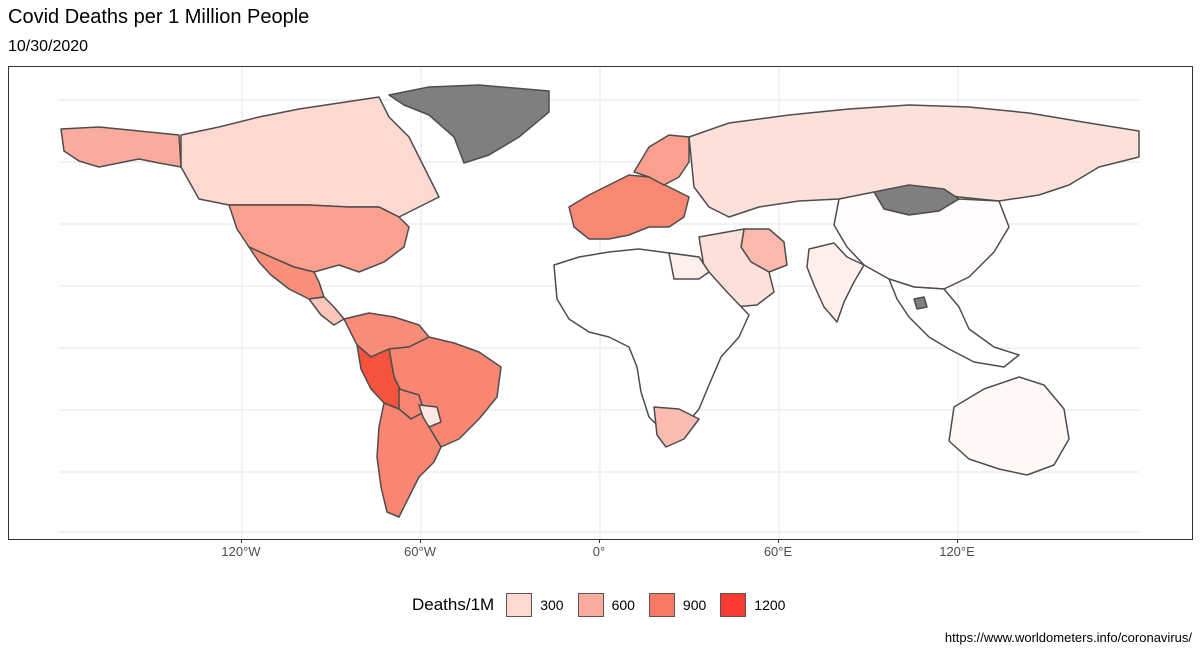  Describe the element at coordinates (535, 605) in the screenshot. I see `legend-item: 300` at that location.